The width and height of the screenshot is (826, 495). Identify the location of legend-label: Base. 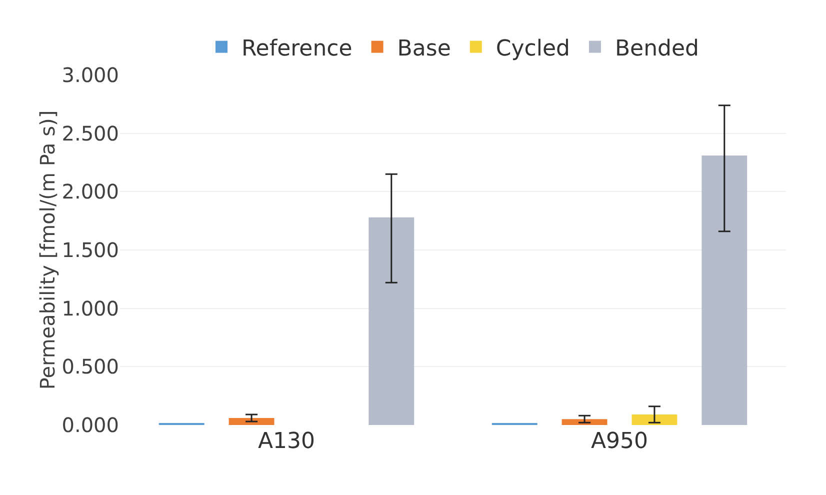
(424, 49).